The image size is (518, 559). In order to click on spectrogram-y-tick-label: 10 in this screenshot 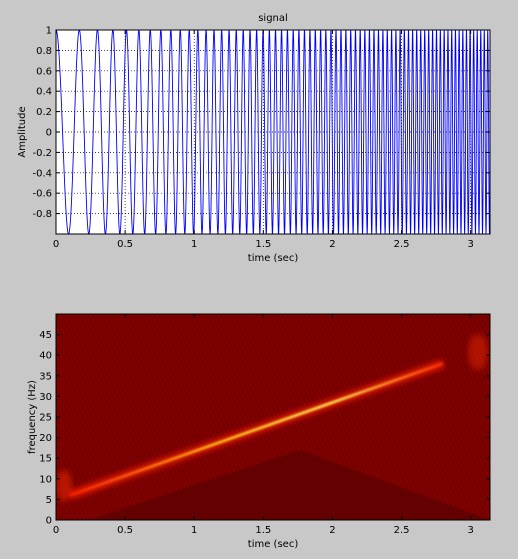, I will do `click(45, 479)`.